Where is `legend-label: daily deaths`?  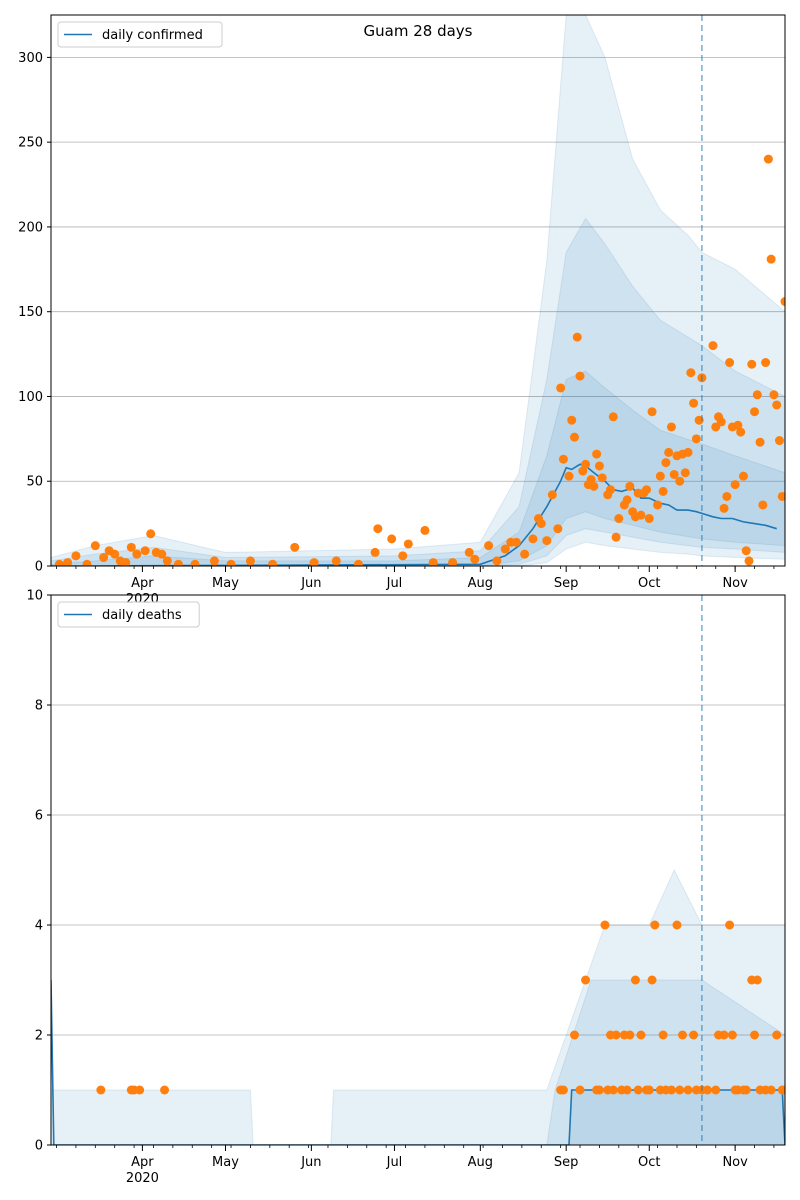 legend-label: daily deaths is located at coordinates (142, 615).